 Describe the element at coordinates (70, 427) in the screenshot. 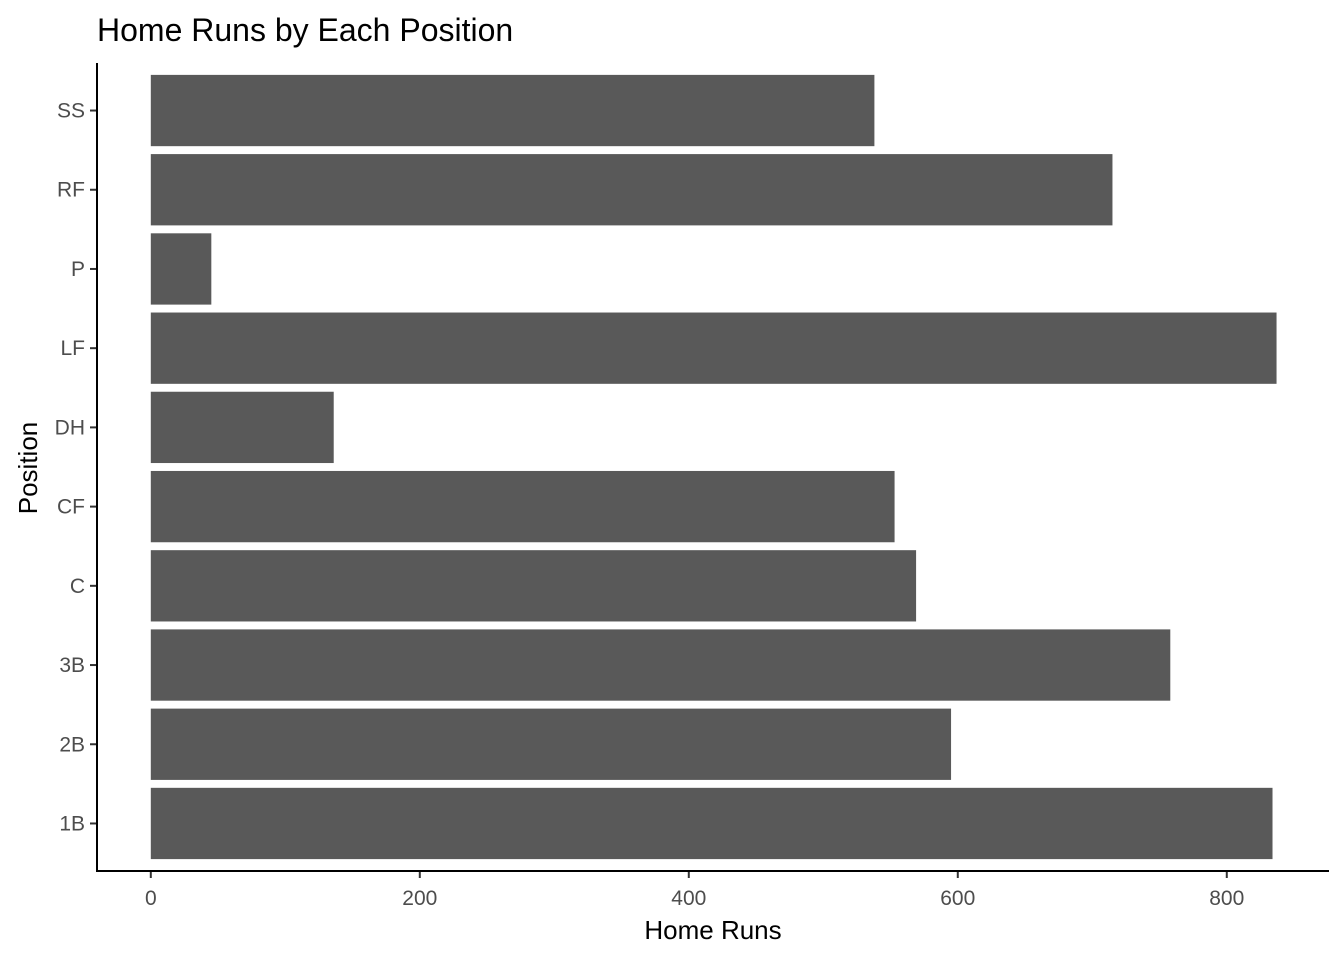

I see `y-tick-label: DH` at that location.